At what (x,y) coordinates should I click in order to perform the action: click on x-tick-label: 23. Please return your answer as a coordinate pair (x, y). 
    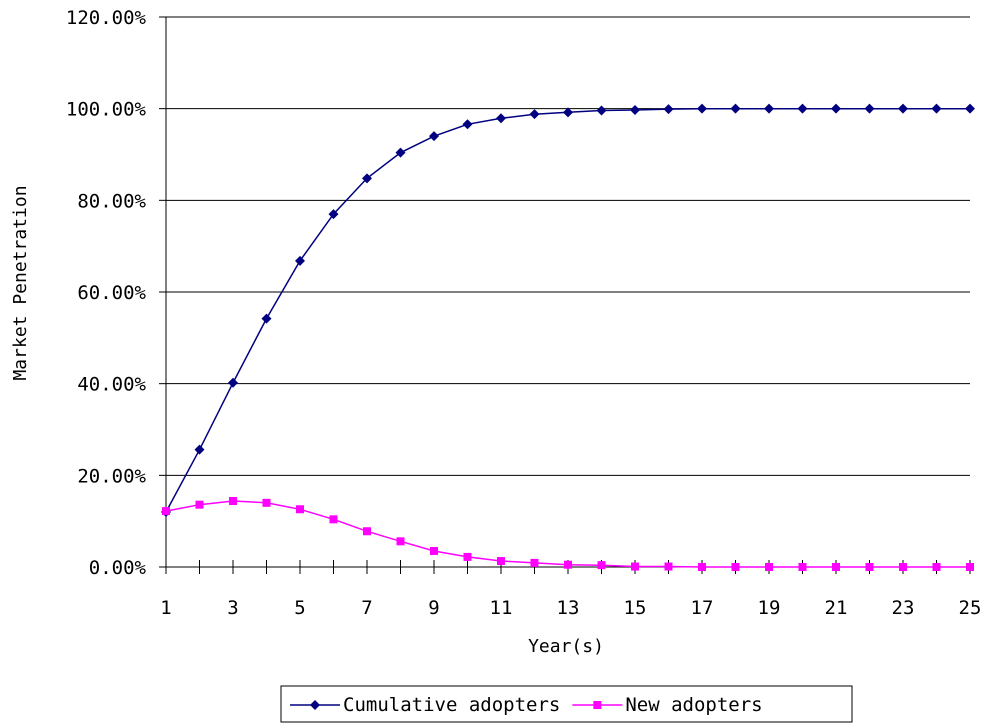
    Looking at the image, I should click on (903, 608).